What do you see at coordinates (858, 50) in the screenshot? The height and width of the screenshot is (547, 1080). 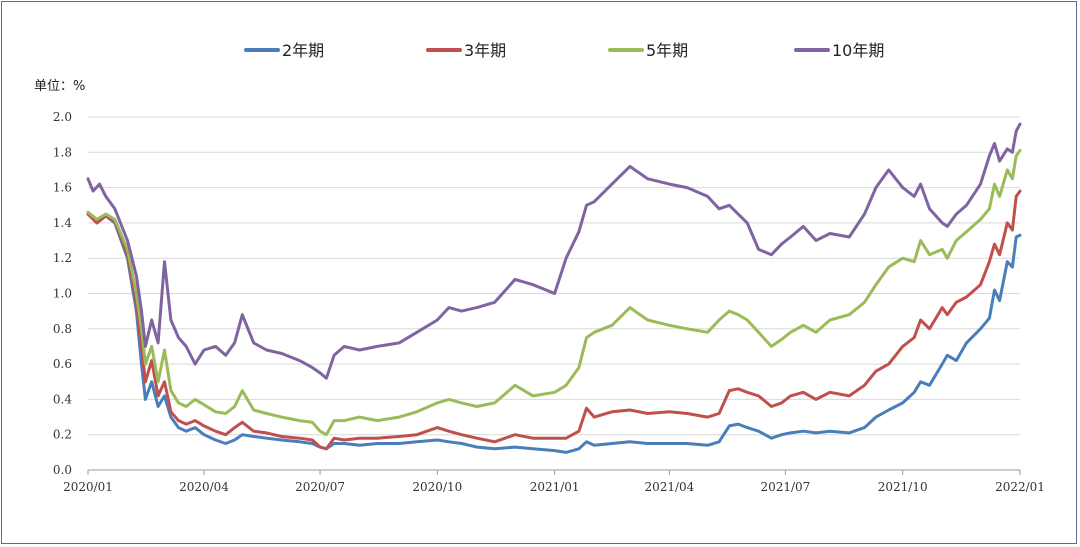 I see `legend-label: 10年期` at bounding box center [858, 50].